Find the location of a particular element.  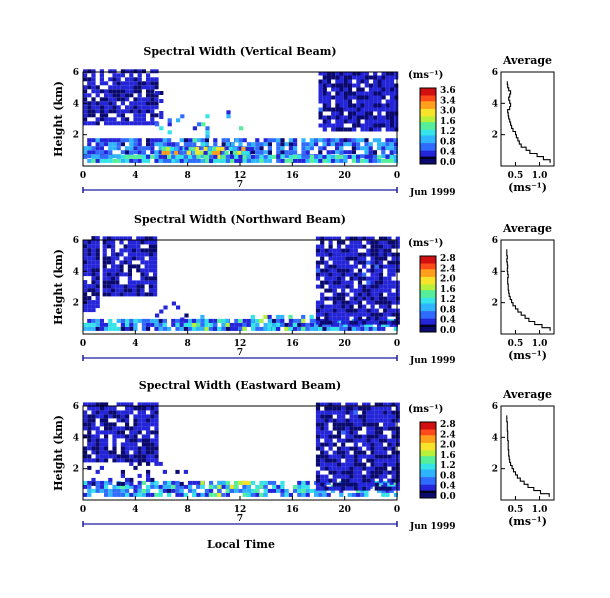

y-tick-label: 6 is located at coordinates (76, 407).